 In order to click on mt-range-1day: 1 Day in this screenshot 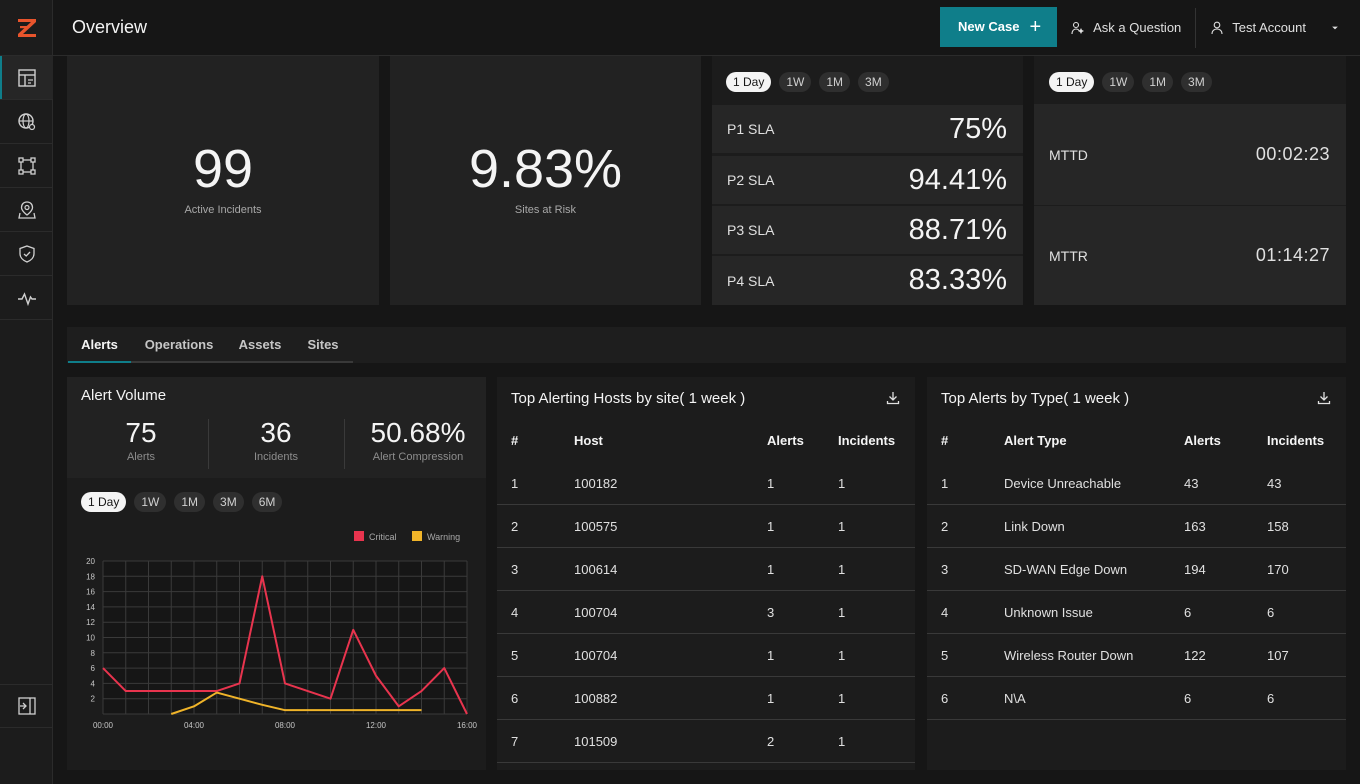, I will do `click(1072, 82)`.